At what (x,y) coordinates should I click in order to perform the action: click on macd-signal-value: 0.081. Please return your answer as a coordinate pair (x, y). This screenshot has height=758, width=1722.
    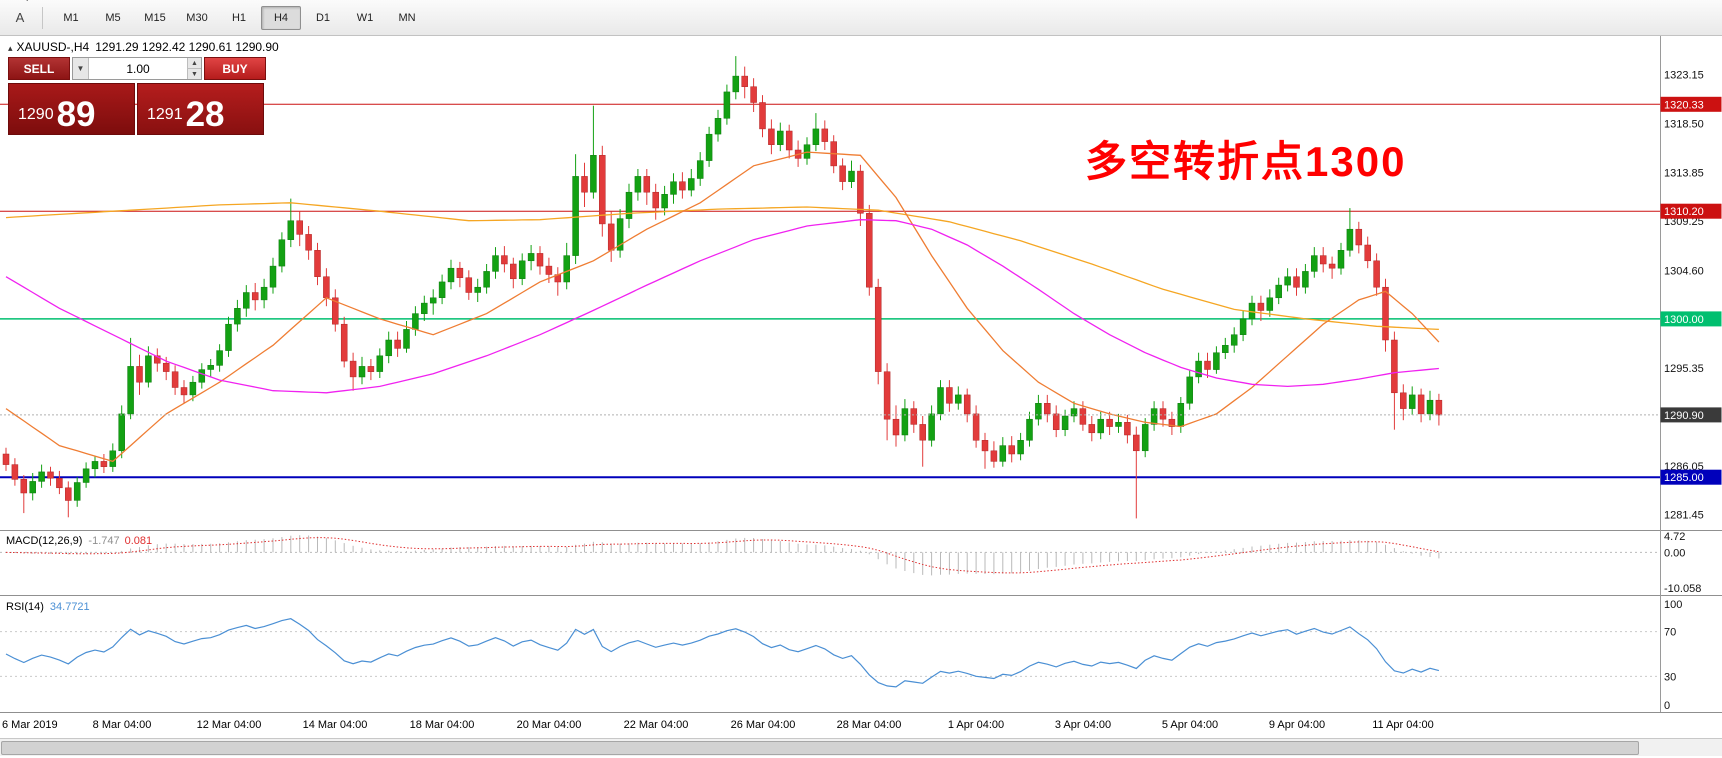
    Looking at the image, I should click on (138, 541).